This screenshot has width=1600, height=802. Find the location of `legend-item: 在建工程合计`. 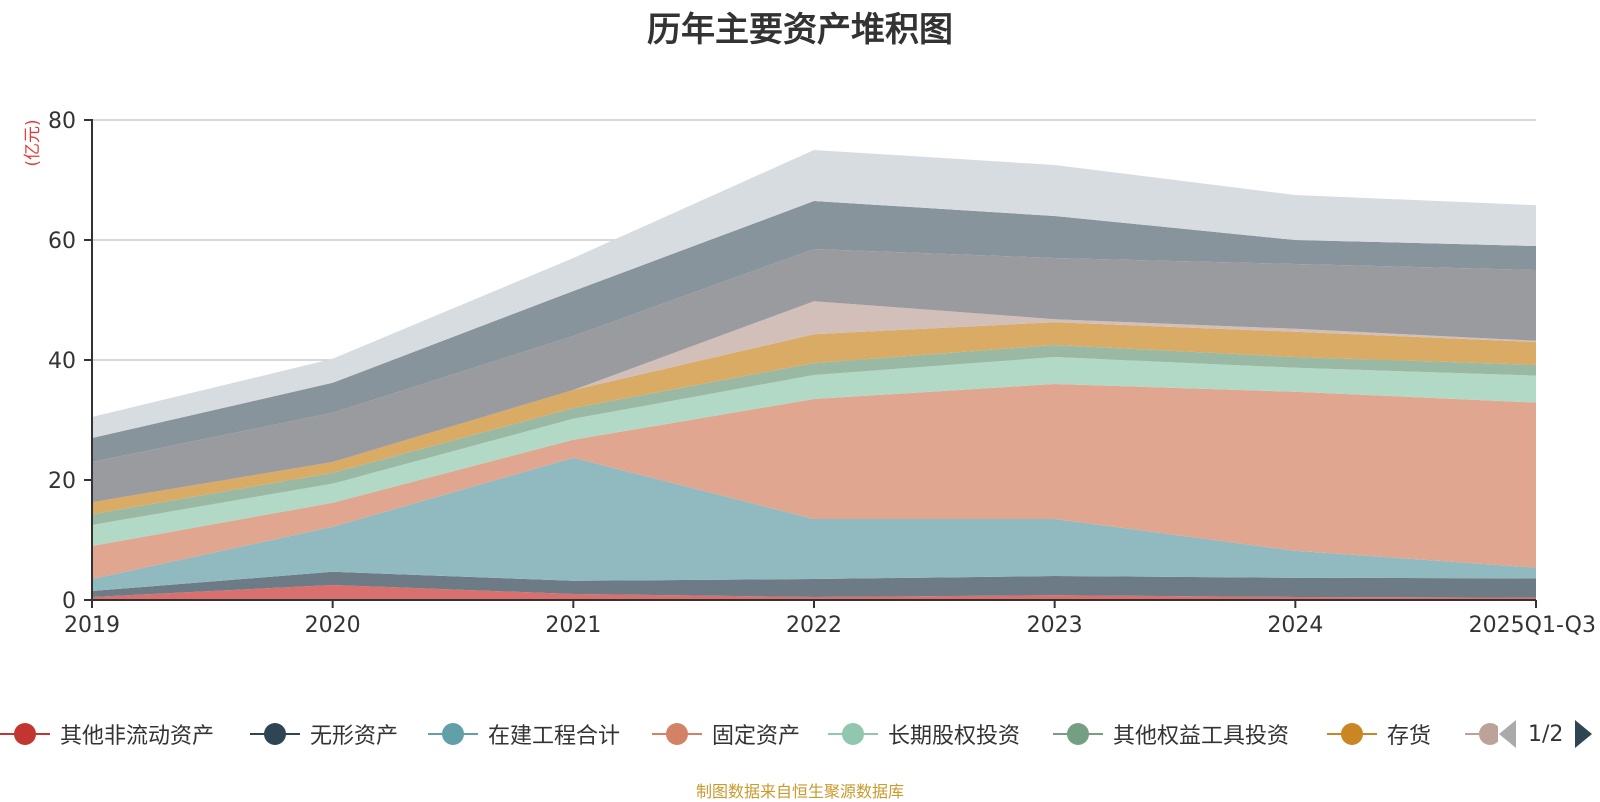

legend-item: 在建工程合计 is located at coordinates (524, 734).